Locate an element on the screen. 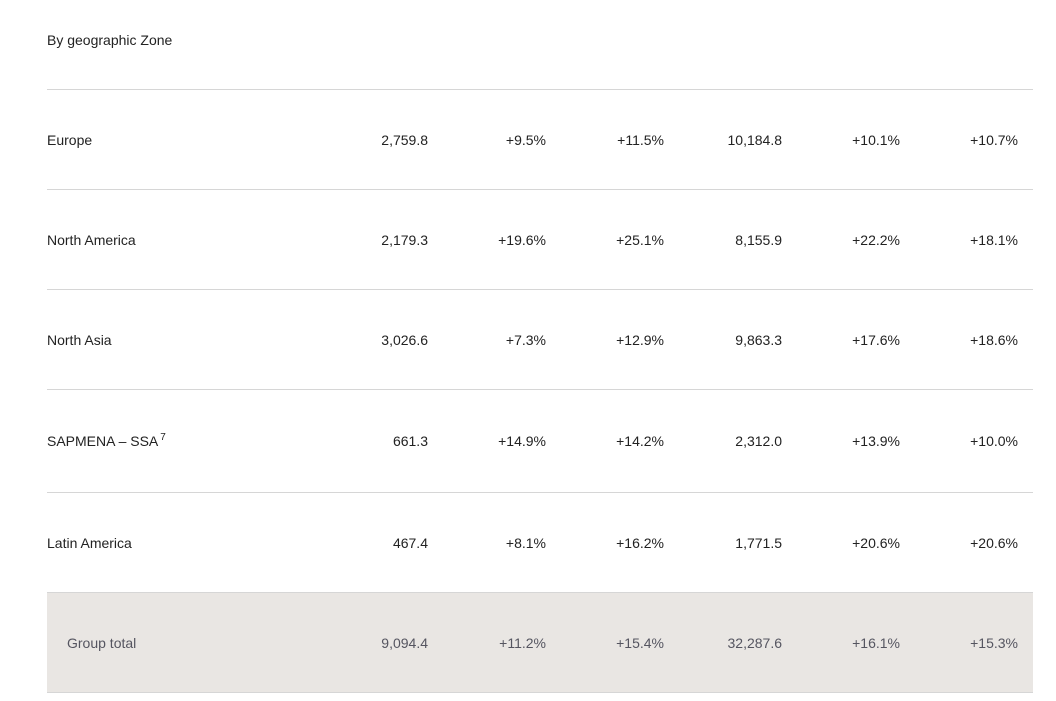  row-label: SAPMENA – SSA 7 is located at coordinates (106, 441).